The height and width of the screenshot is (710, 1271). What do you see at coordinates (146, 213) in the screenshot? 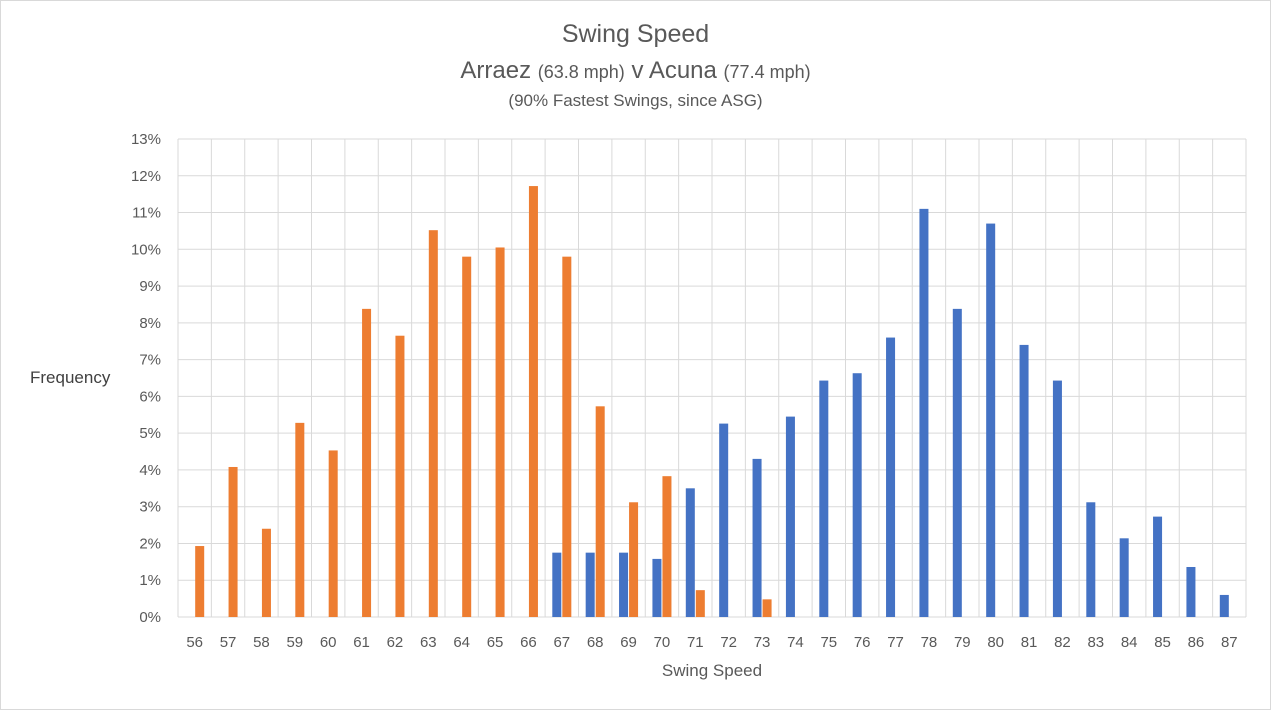
I see `y-tick-label: 11%` at bounding box center [146, 213].